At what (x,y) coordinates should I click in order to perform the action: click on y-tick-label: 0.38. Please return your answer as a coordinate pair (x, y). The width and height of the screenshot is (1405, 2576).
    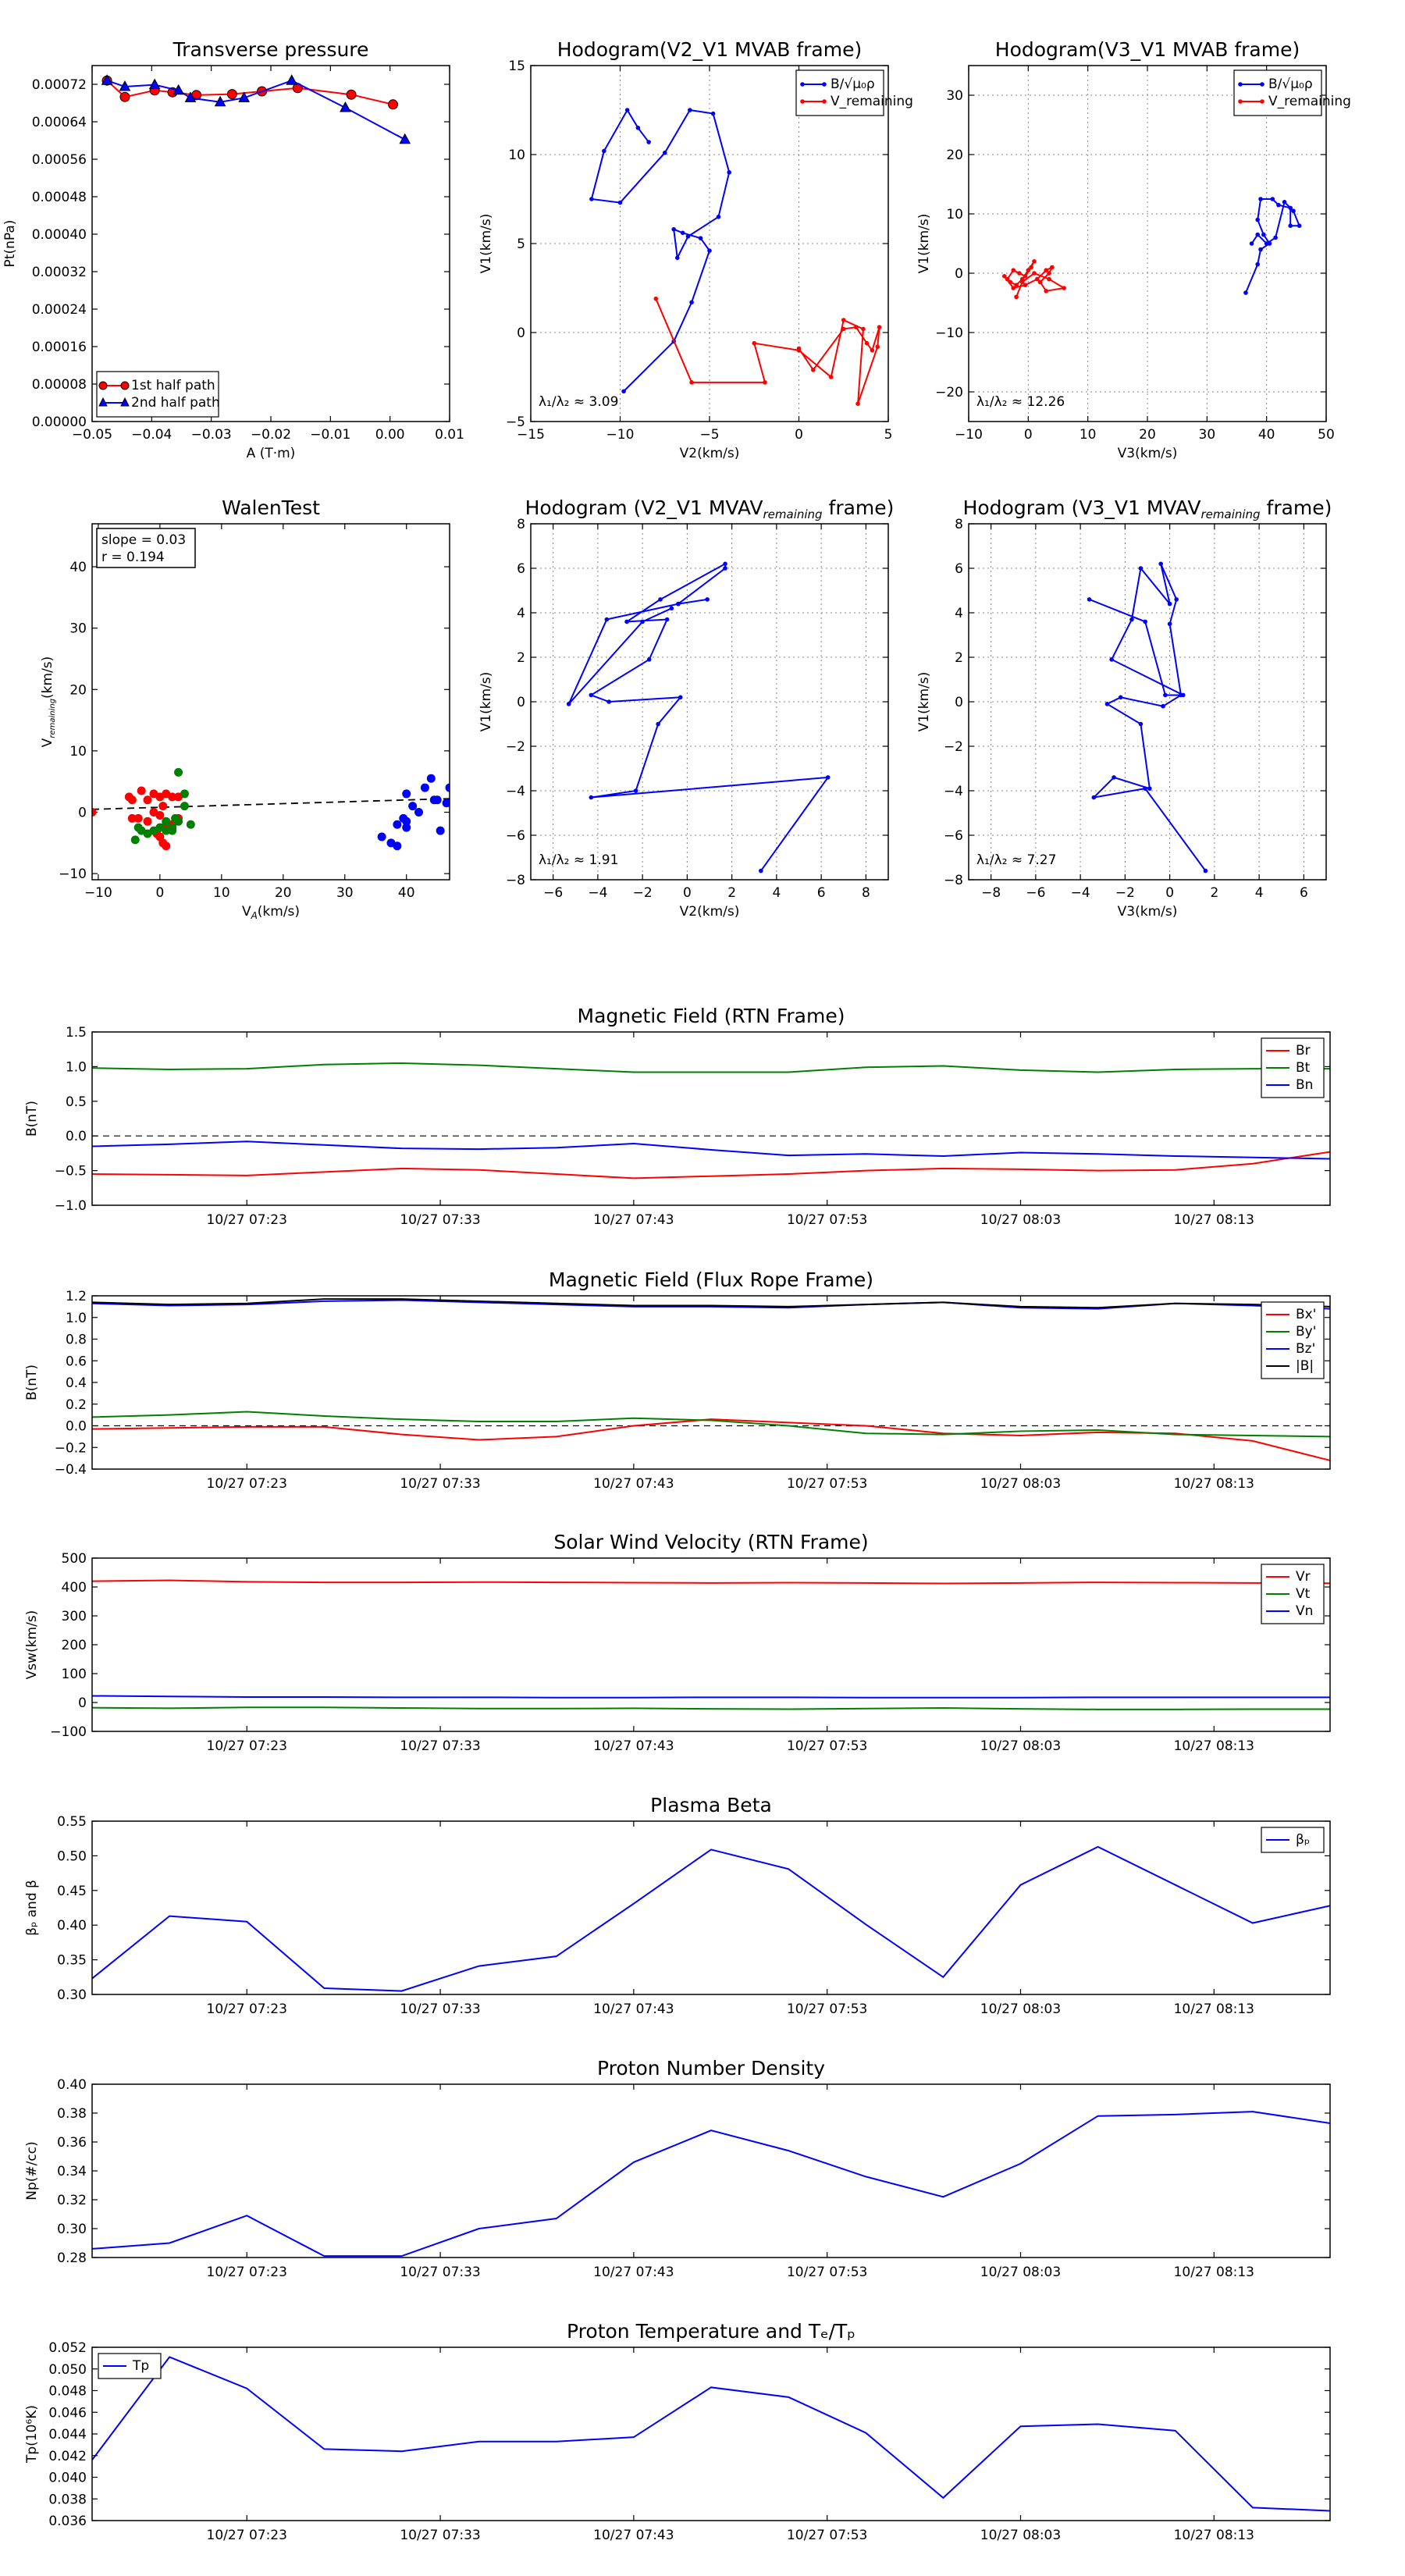
    Looking at the image, I should click on (72, 2114).